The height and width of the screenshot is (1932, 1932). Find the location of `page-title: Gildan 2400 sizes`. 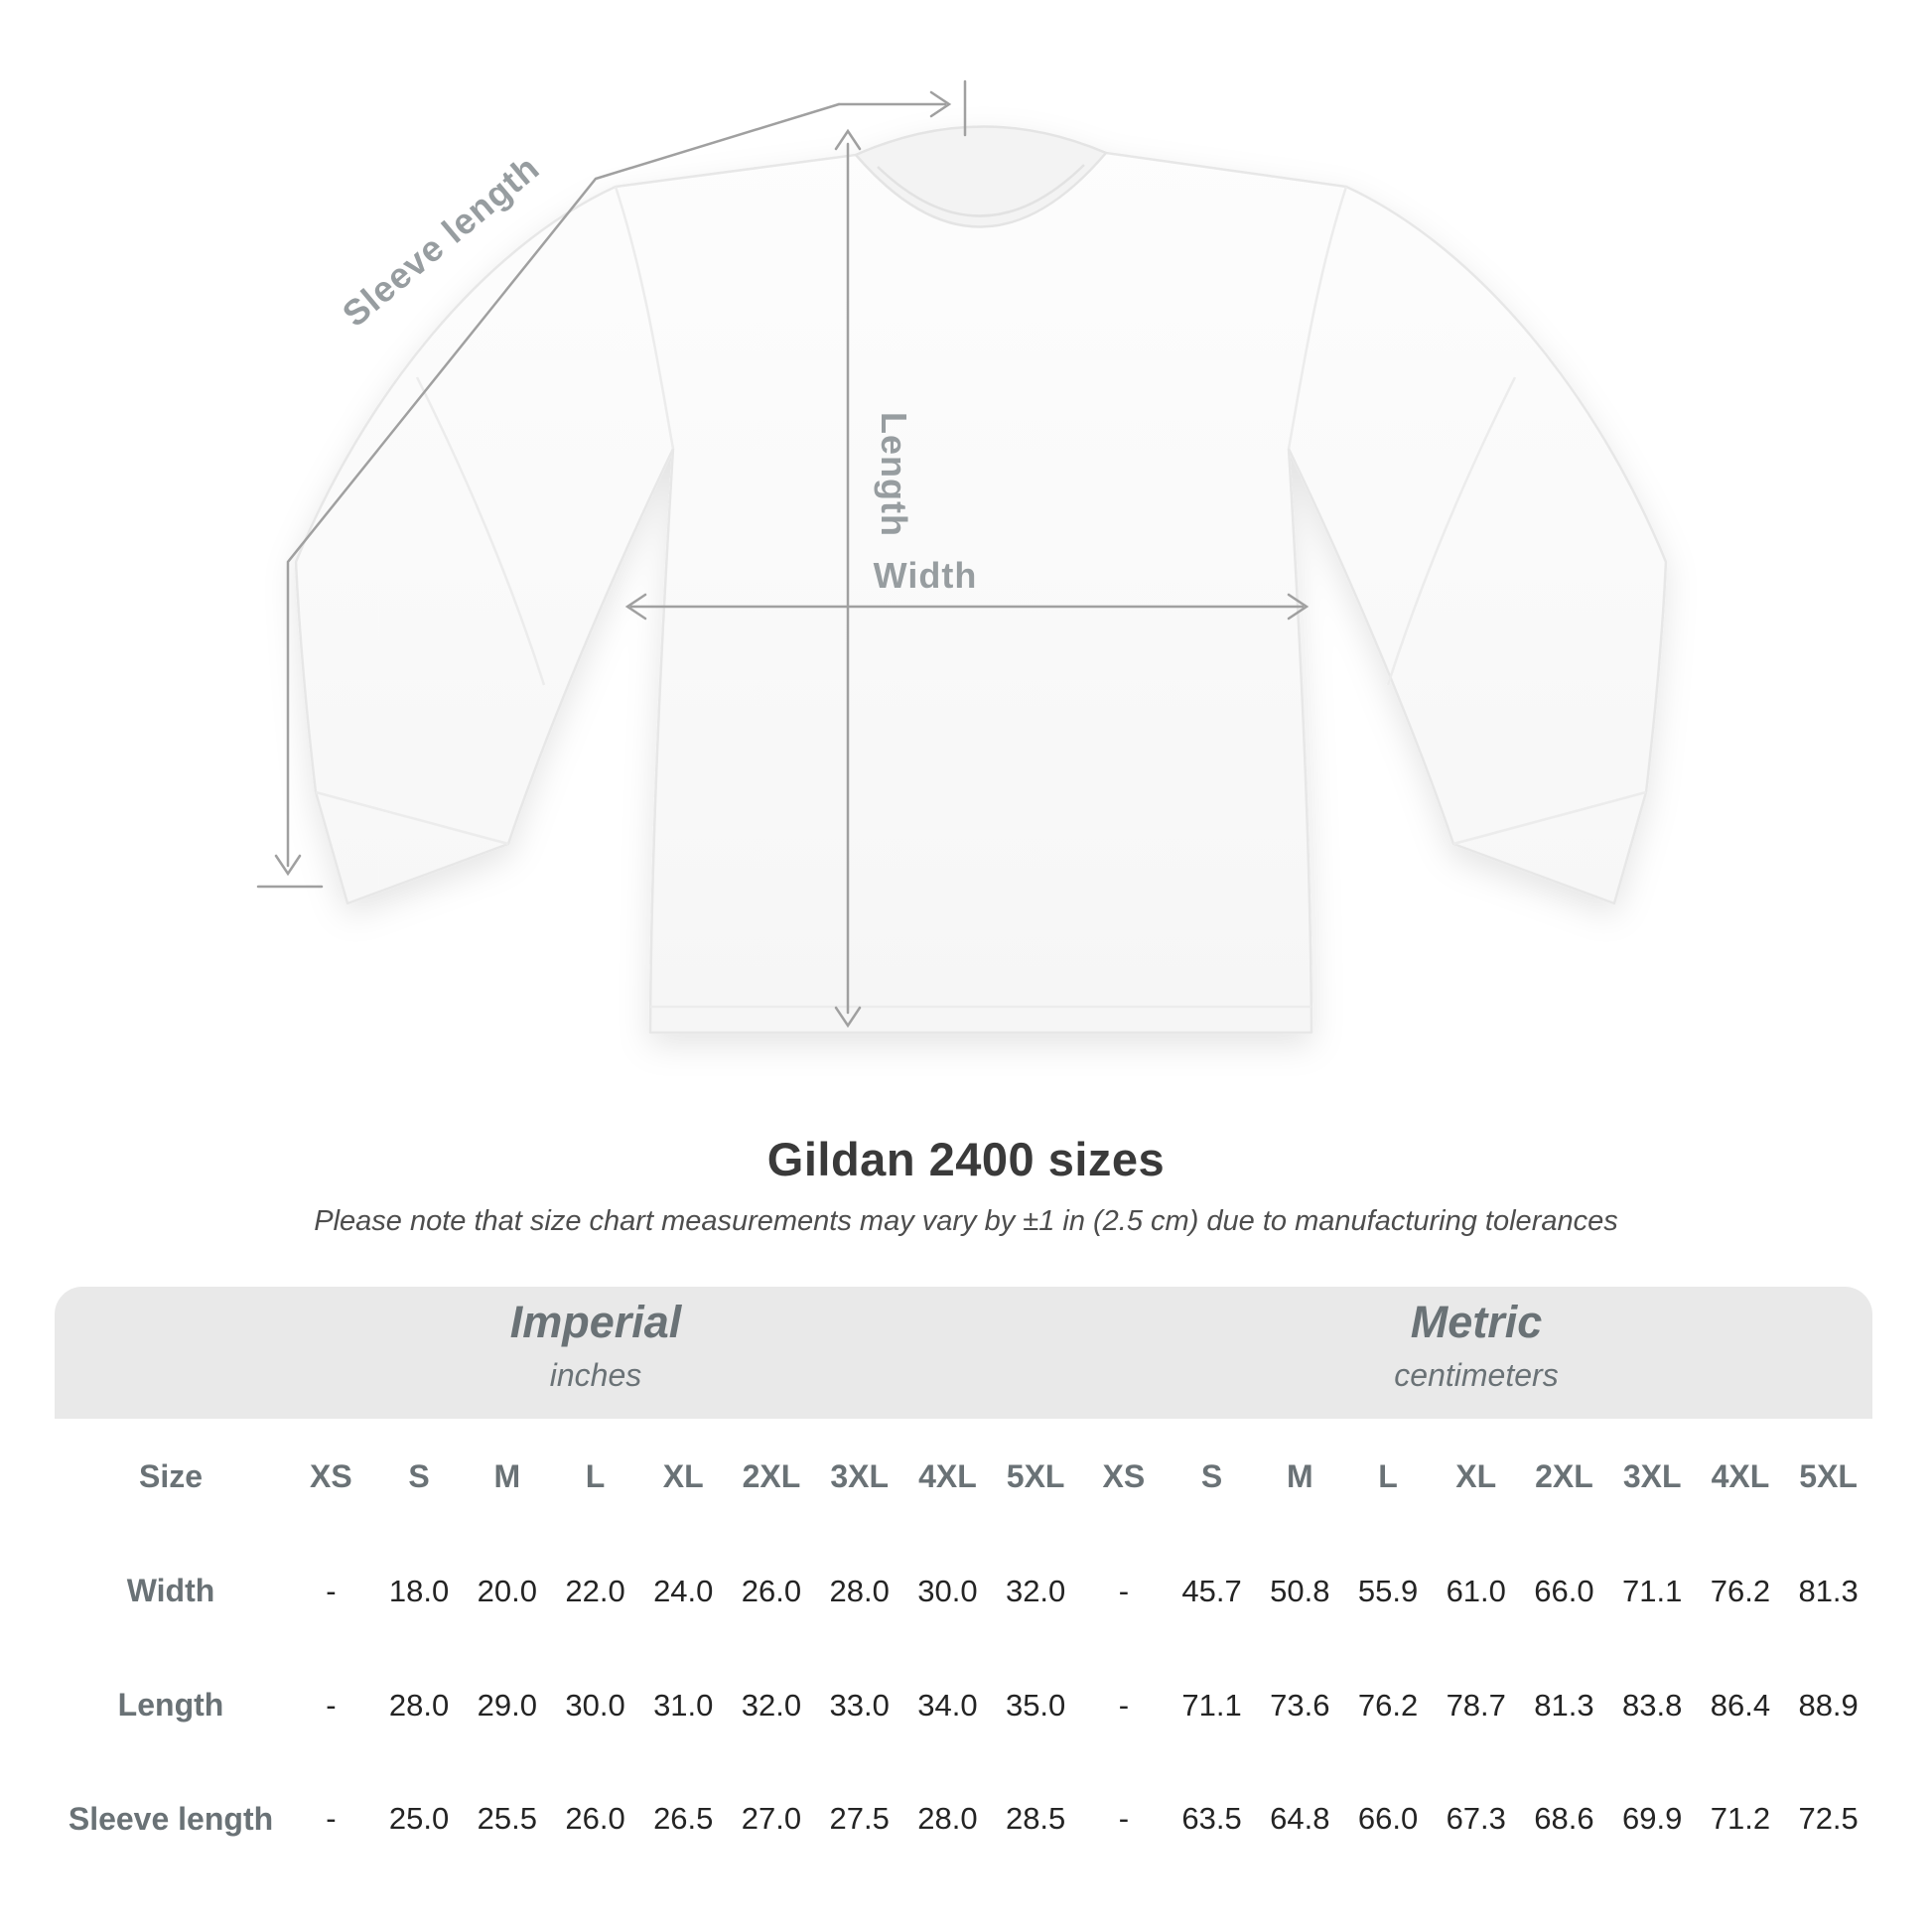

page-title: Gildan 2400 sizes is located at coordinates (966, 1159).